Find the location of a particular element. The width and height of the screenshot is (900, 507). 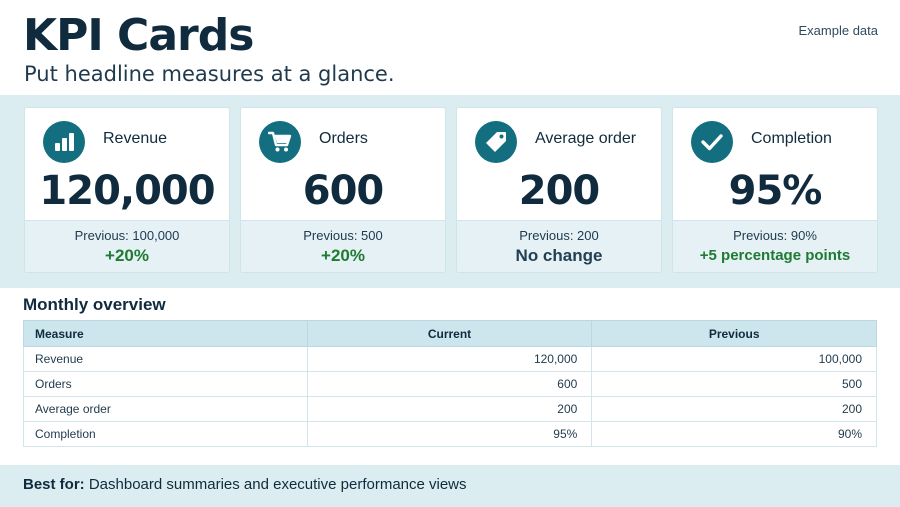

previous-cell: 100,000 is located at coordinates (734, 359).